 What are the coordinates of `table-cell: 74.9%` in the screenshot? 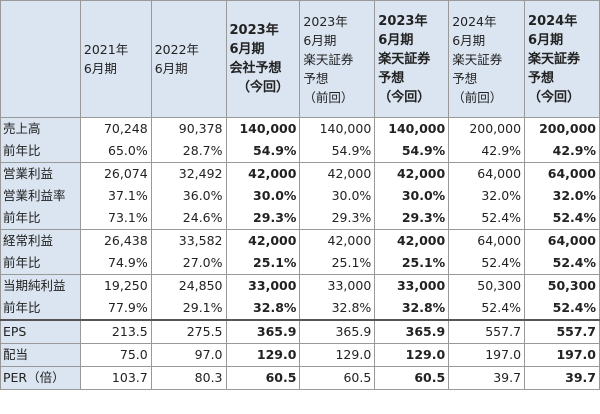 It's located at (115, 263).